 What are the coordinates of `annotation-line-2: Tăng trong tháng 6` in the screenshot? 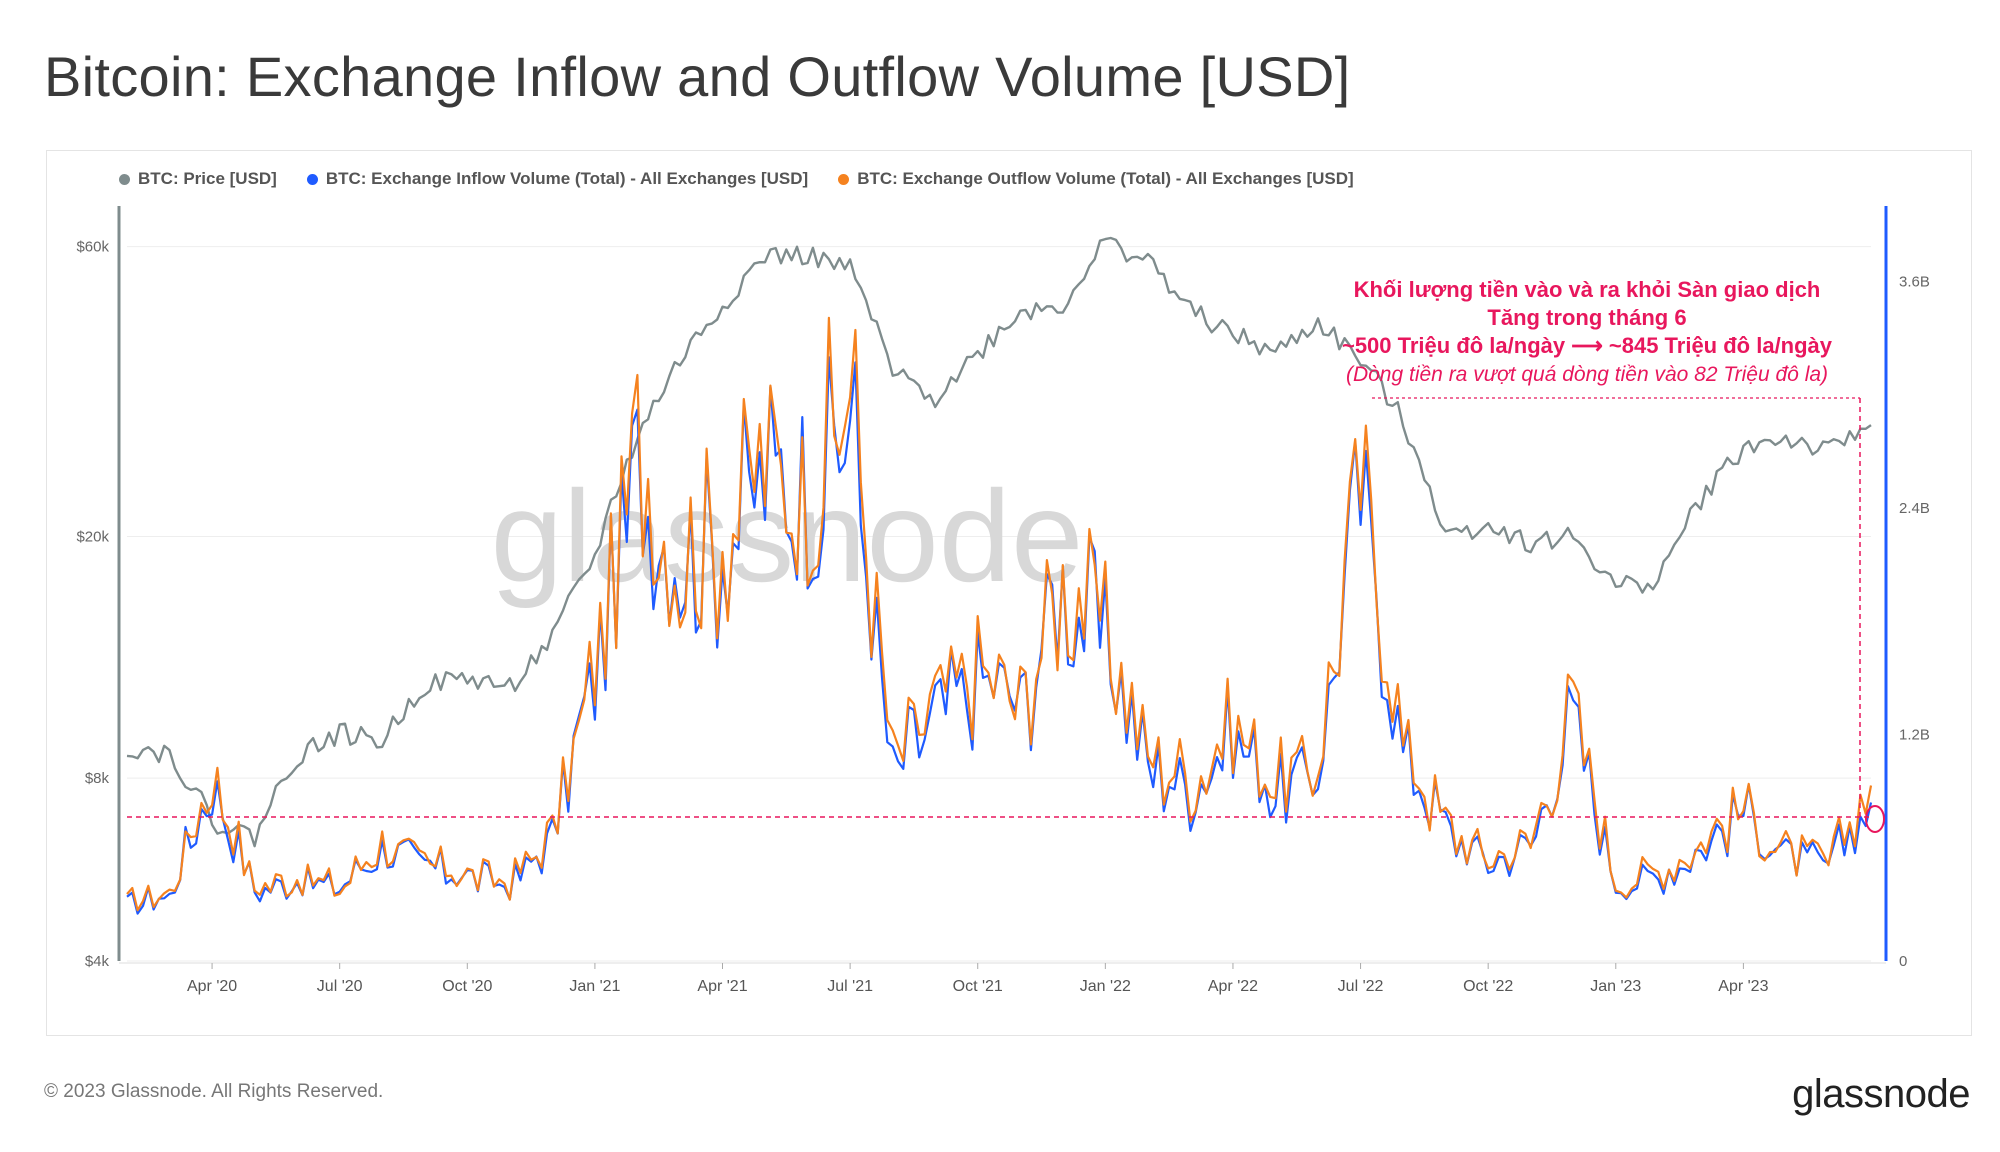 It's located at (1586, 317).